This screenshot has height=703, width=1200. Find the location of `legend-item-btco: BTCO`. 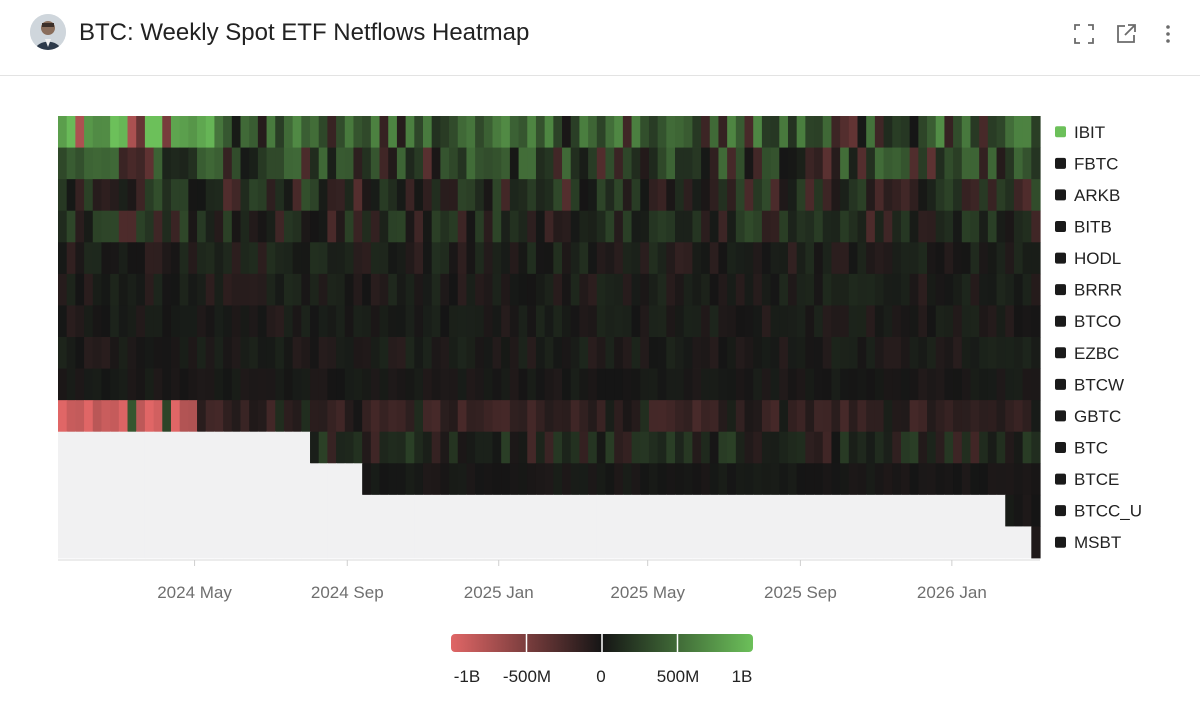

legend-item-btco: BTCO is located at coordinates (1088, 321).